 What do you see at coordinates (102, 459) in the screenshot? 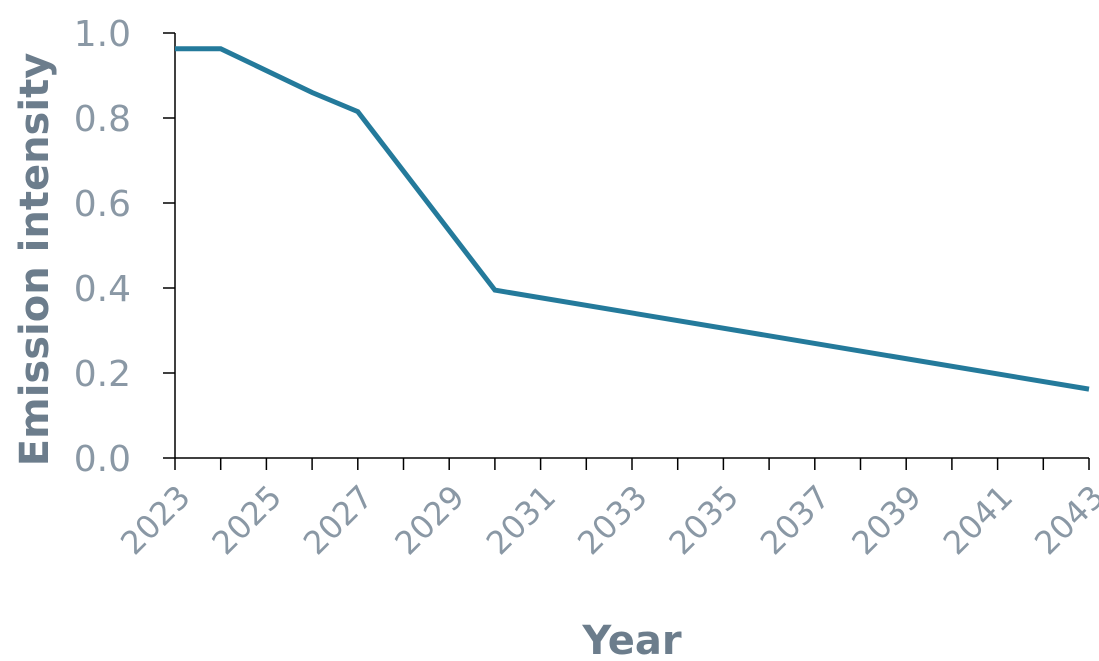
I see `y-tick-label: 0.0` at bounding box center [102, 459].